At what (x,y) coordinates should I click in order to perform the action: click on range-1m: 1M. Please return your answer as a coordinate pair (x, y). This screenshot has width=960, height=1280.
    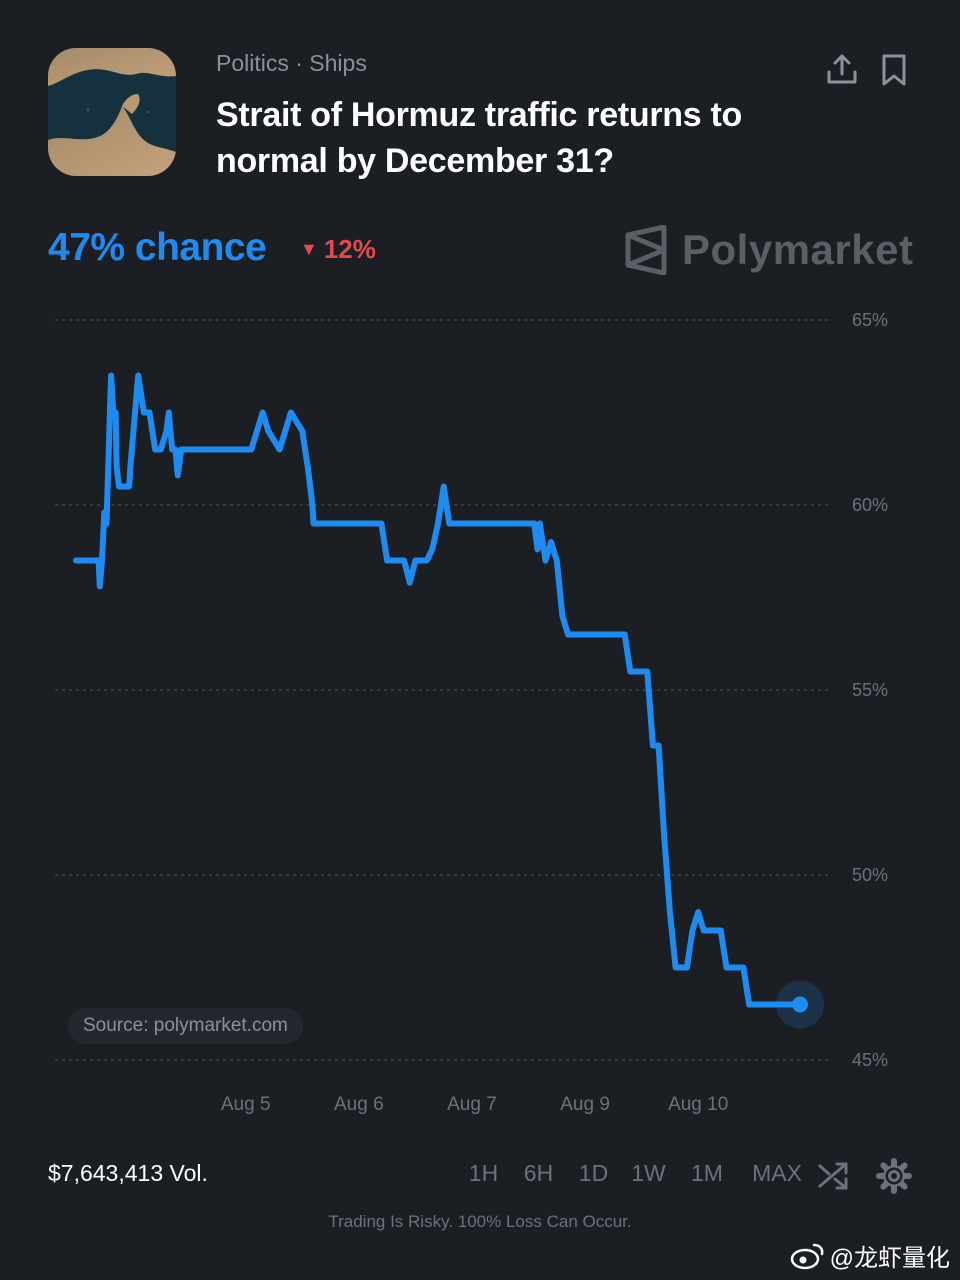
    Looking at the image, I should click on (707, 1173).